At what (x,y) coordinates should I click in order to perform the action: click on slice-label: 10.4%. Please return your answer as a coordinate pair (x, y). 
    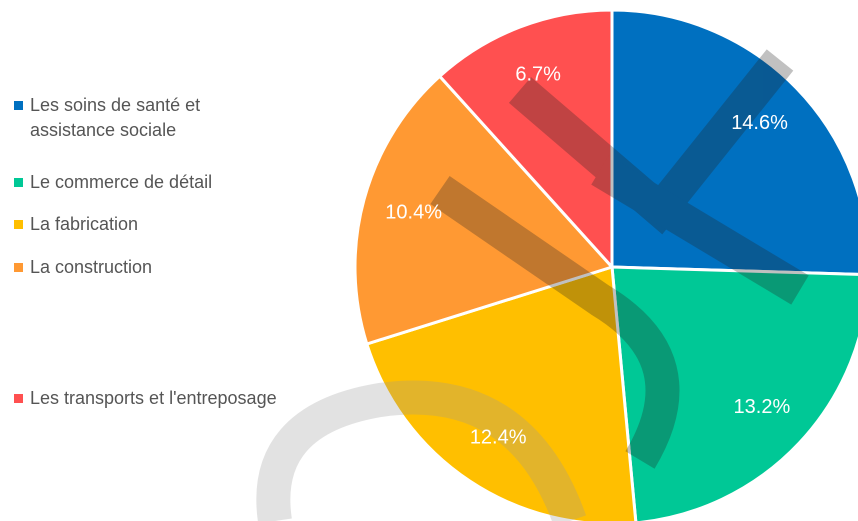
    Looking at the image, I should click on (413, 212).